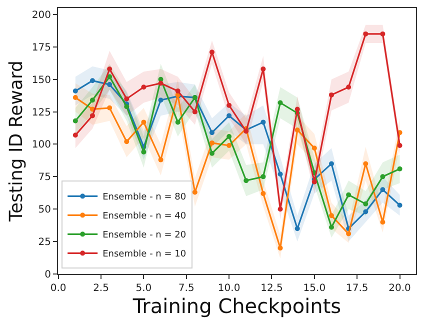 This screenshot has height=322, width=423. Describe the element at coordinates (144, 217) in the screenshot. I see `legend-label: Ensemble - n = 40` at that location.